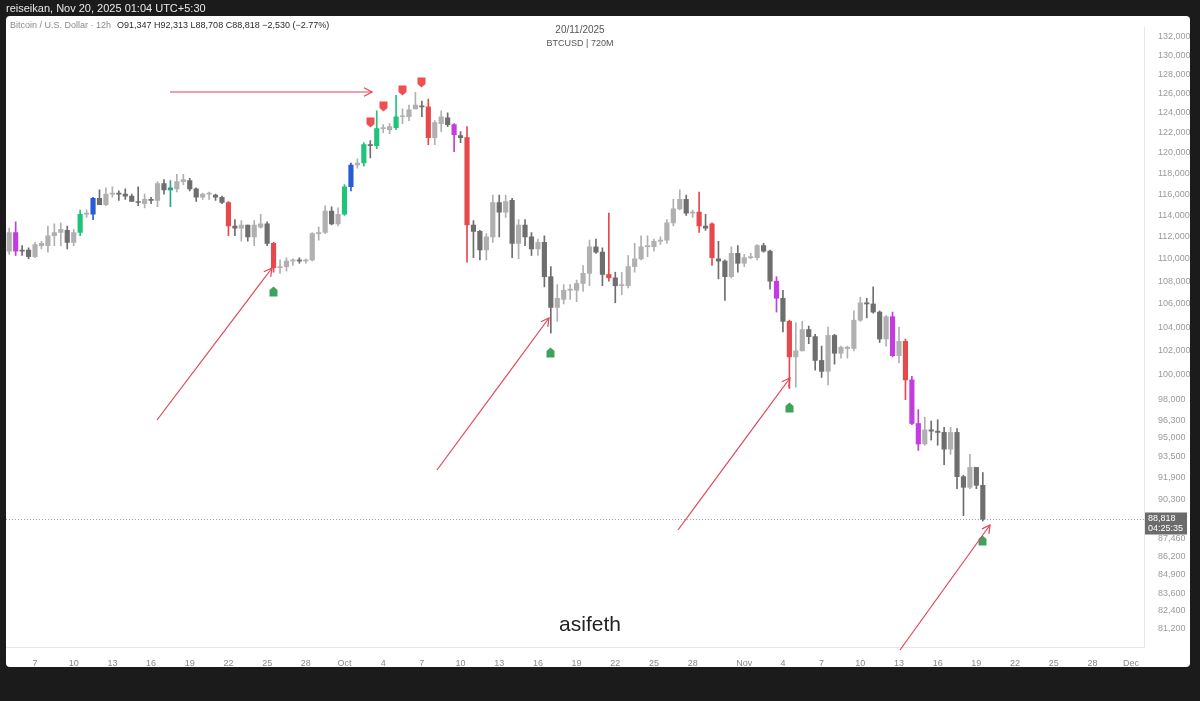 Image resolution: width=1200 pixels, height=701 pixels. I want to click on ref-line-label: 88,818, so click(1162, 518).